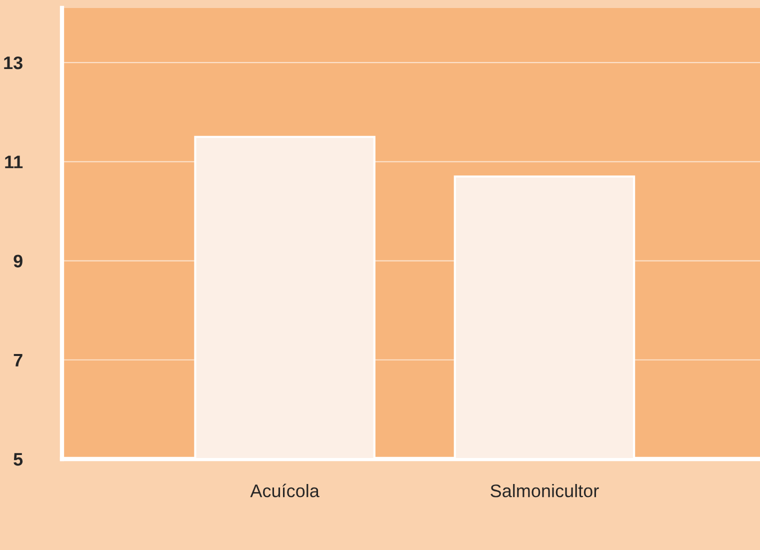 The image size is (760, 550). Describe the element at coordinates (285, 491) in the screenshot. I see `x-tick-label: Acuícola` at that location.